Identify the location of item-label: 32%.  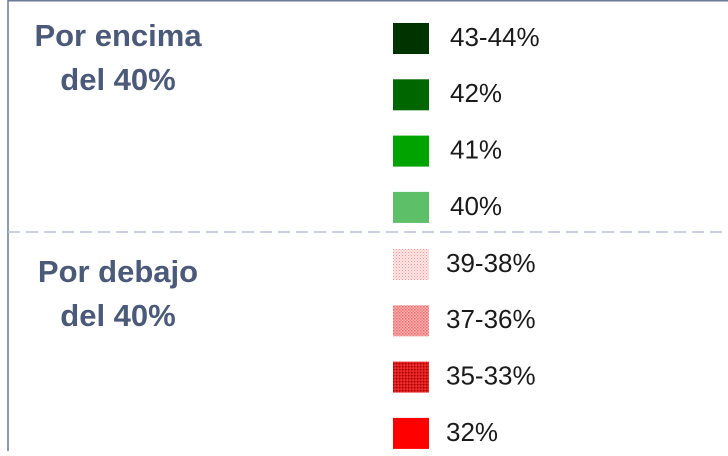
(472, 432).